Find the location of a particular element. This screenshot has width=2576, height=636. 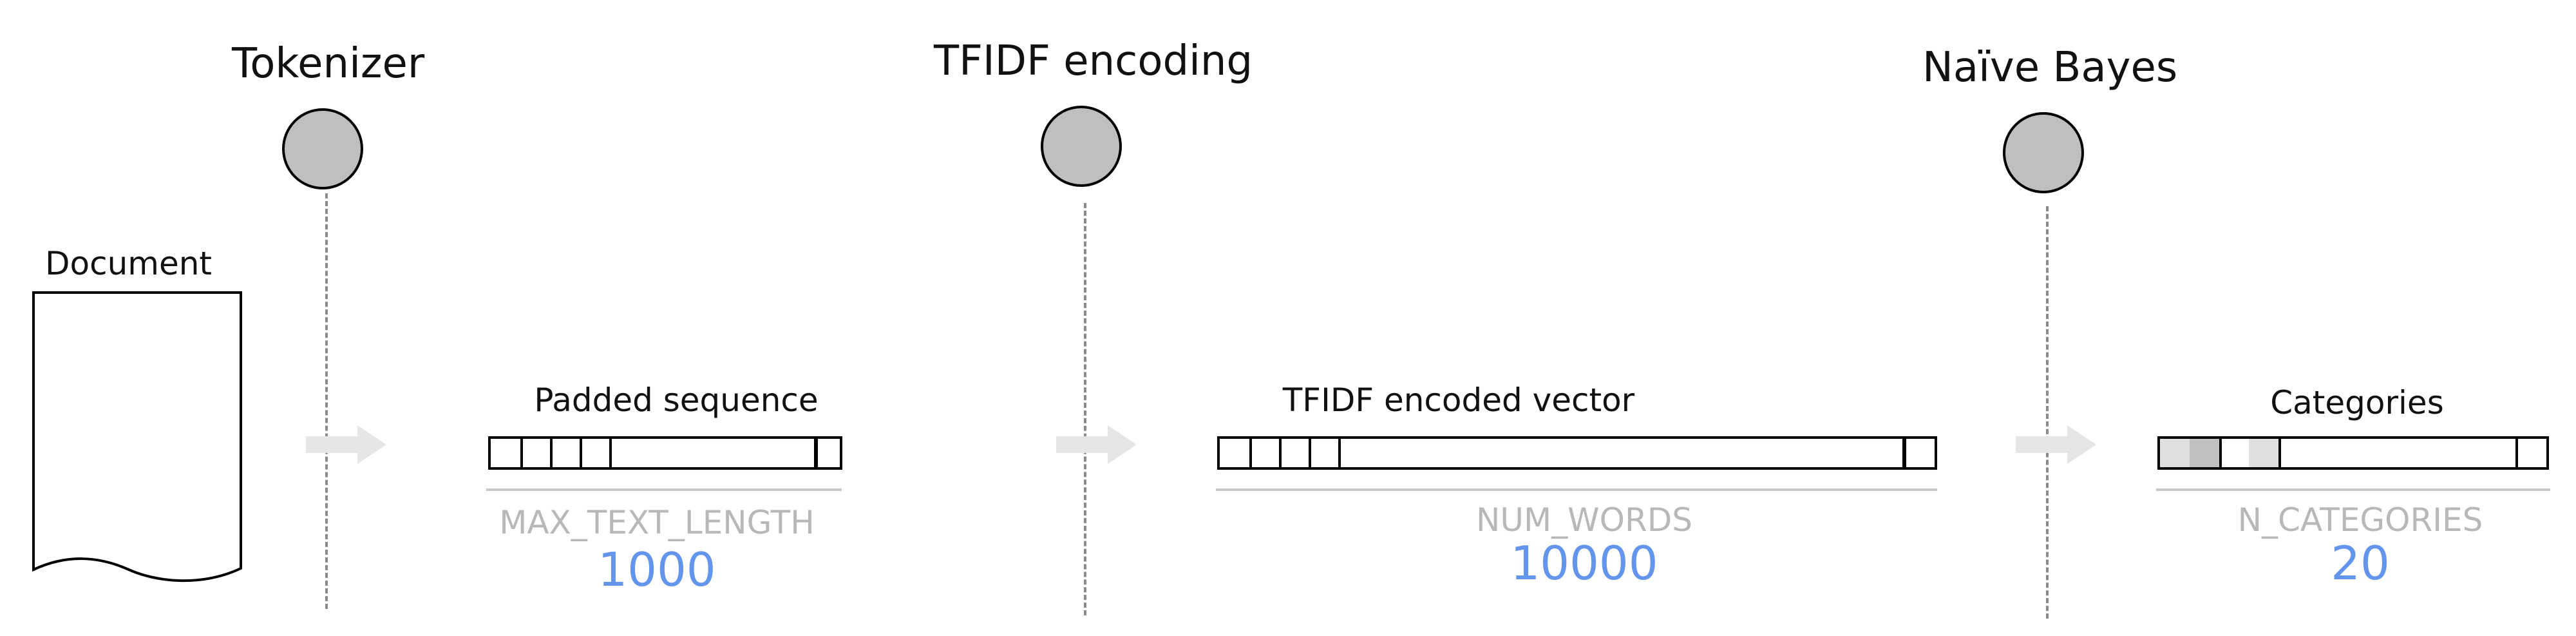

max-text-length-value: 1000 is located at coordinates (657, 570).